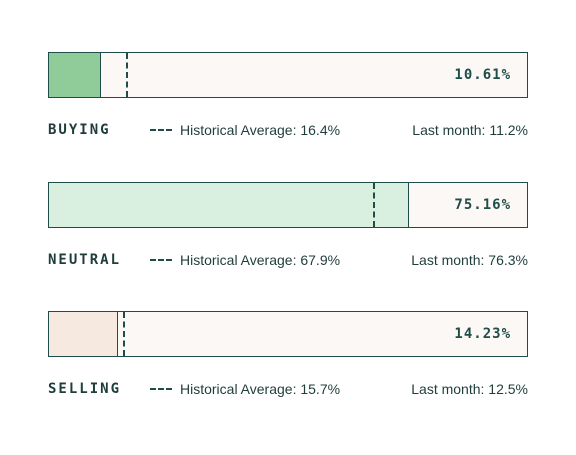 The height and width of the screenshot is (455, 576). Describe the element at coordinates (79, 130) in the screenshot. I see `buying-label: BUYING` at that location.